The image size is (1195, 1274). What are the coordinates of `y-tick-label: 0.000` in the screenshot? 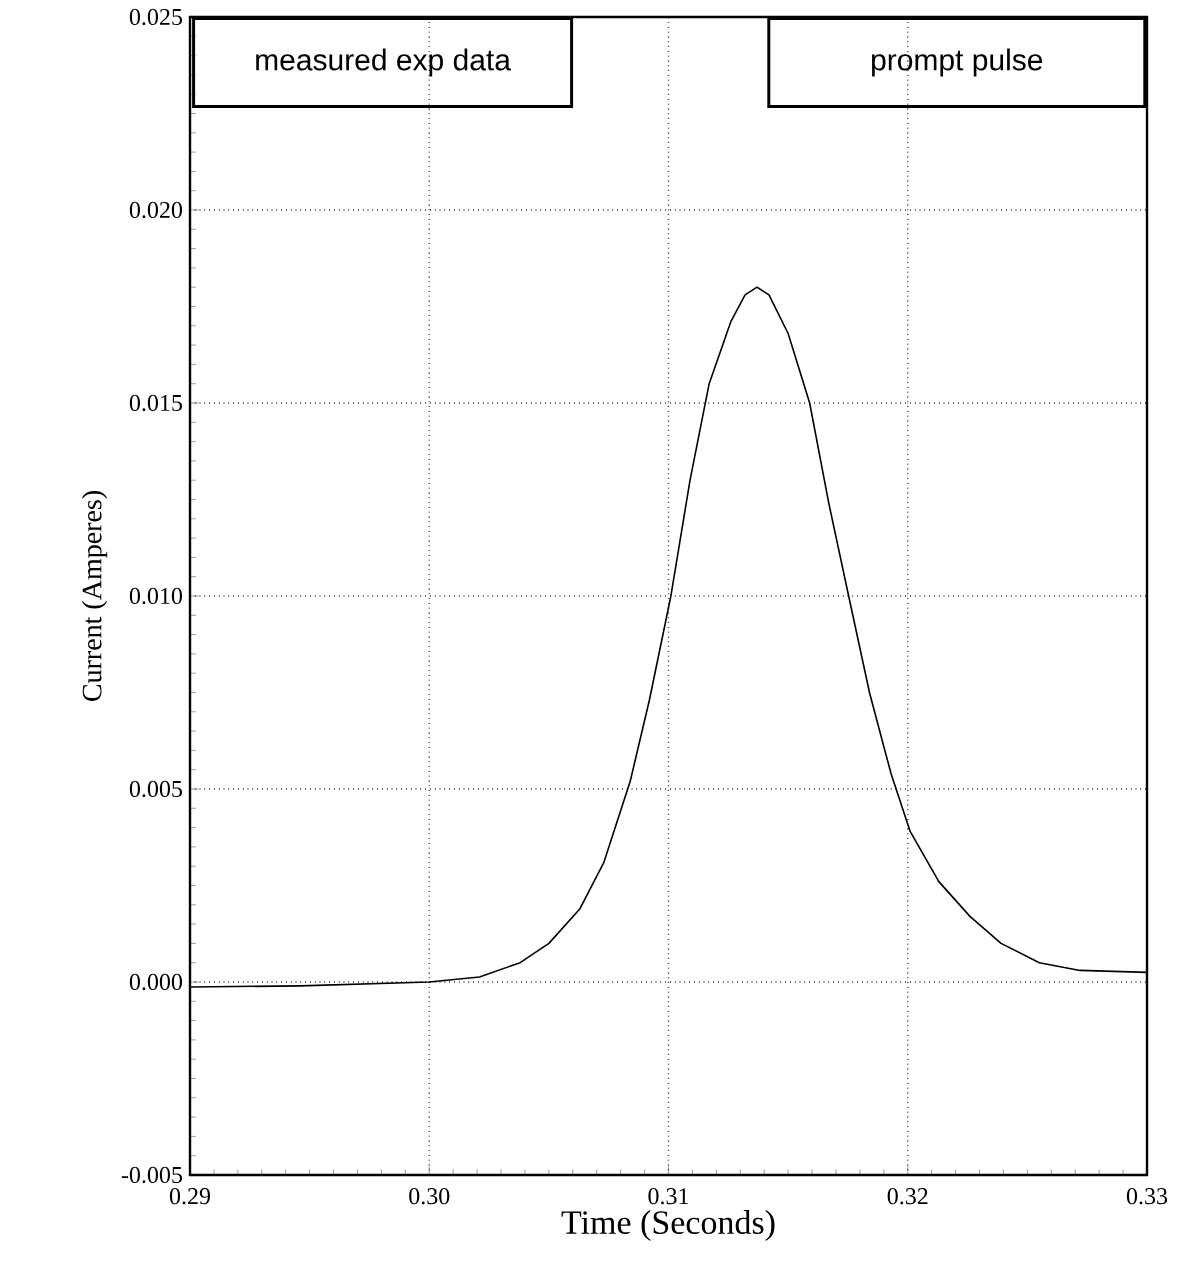 It's located at (156, 982).